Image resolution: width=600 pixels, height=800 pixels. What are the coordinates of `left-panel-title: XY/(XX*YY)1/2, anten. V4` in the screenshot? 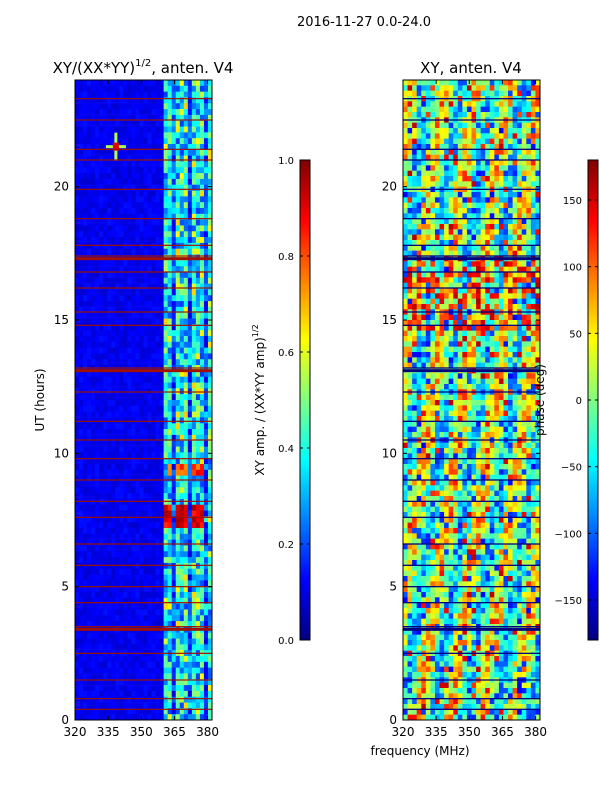 It's located at (143, 67).